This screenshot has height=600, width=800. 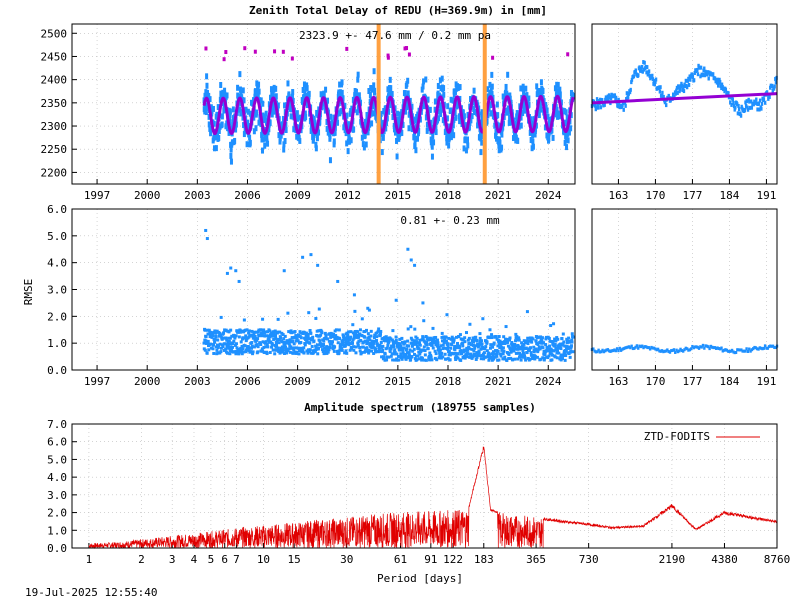 What do you see at coordinates (141, 559) in the screenshot?
I see `spectrum-x-tick-label: 2` at bounding box center [141, 559].